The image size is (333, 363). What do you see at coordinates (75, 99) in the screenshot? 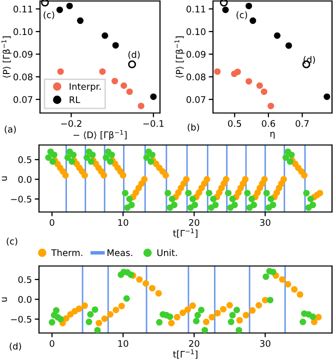
I see `legend-label: RL` at bounding box center [75, 99].